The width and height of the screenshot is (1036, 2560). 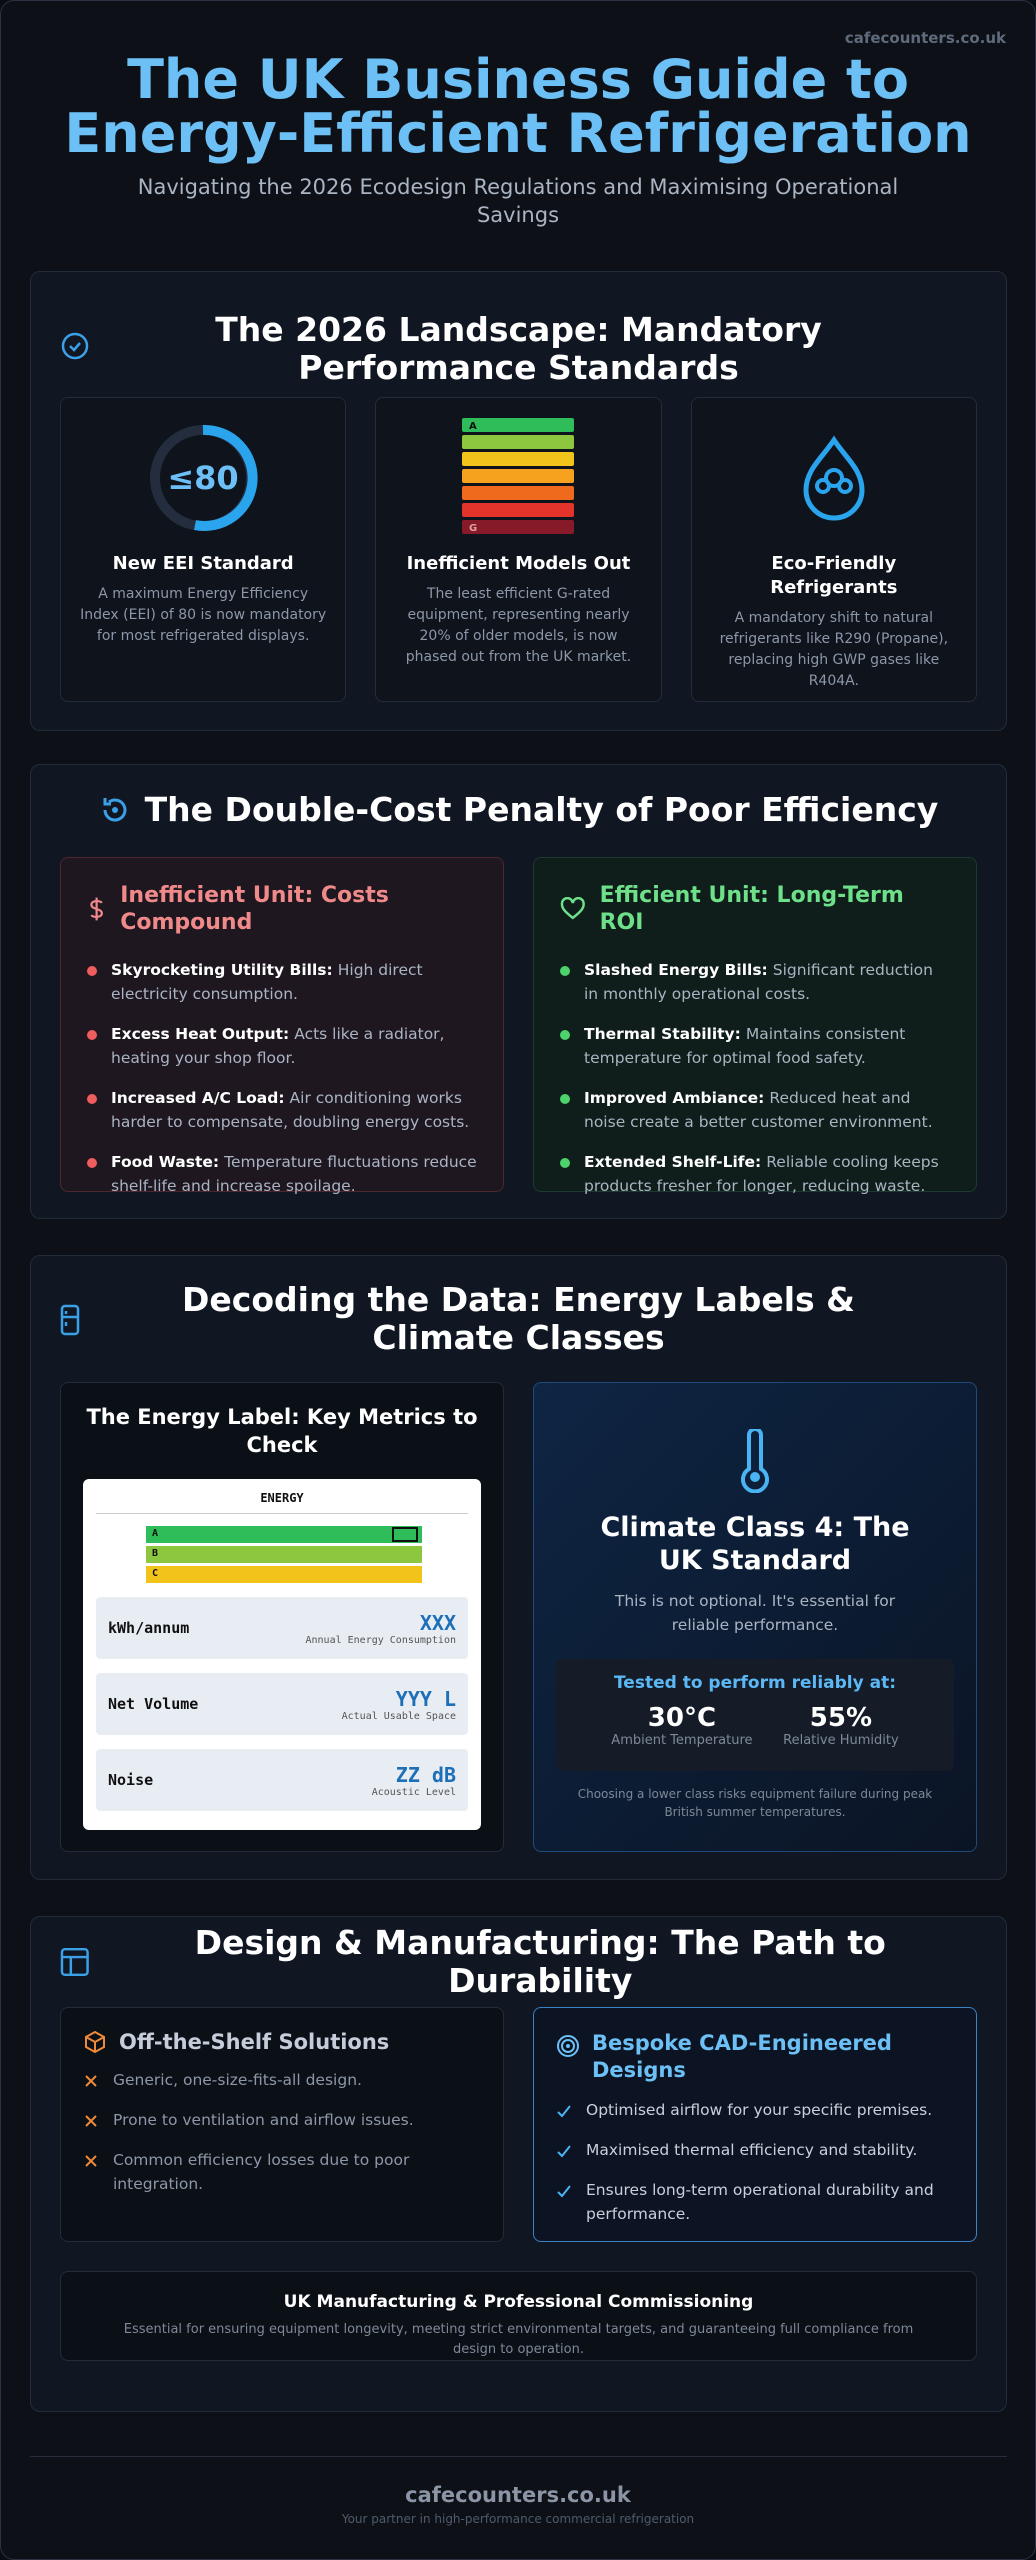 I want to click on card-title: Efficient Unit: Long-Term ROI, so click(x=751, y=909).